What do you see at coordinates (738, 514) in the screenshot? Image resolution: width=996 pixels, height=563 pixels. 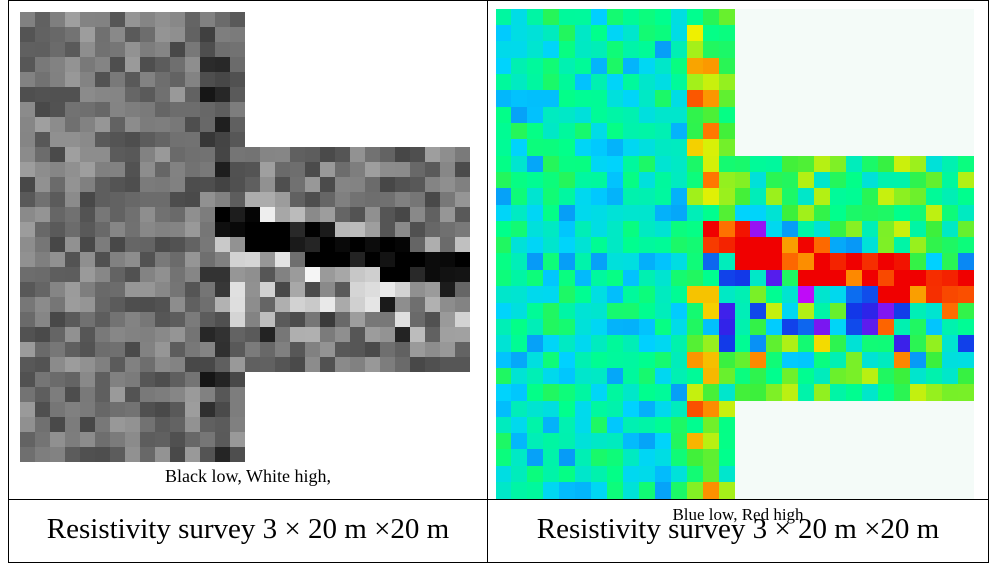 I see `color-legend: Blue low, Red high` at bounding box center [738, 514].